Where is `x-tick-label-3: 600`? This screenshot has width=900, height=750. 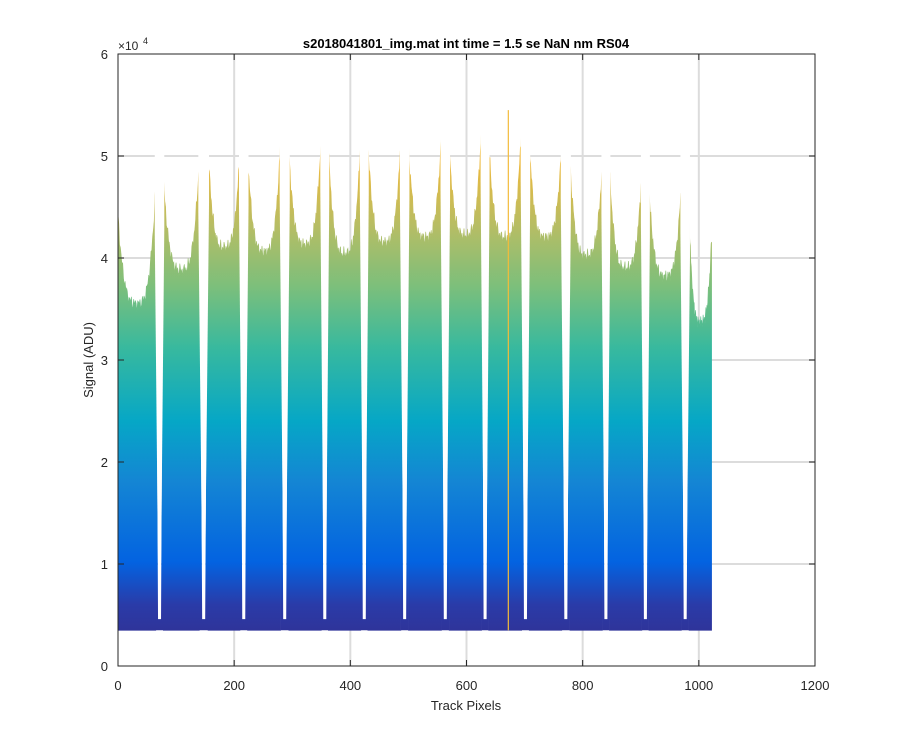
x-tick-label-3: 600 is located at coordinates (467, 685).